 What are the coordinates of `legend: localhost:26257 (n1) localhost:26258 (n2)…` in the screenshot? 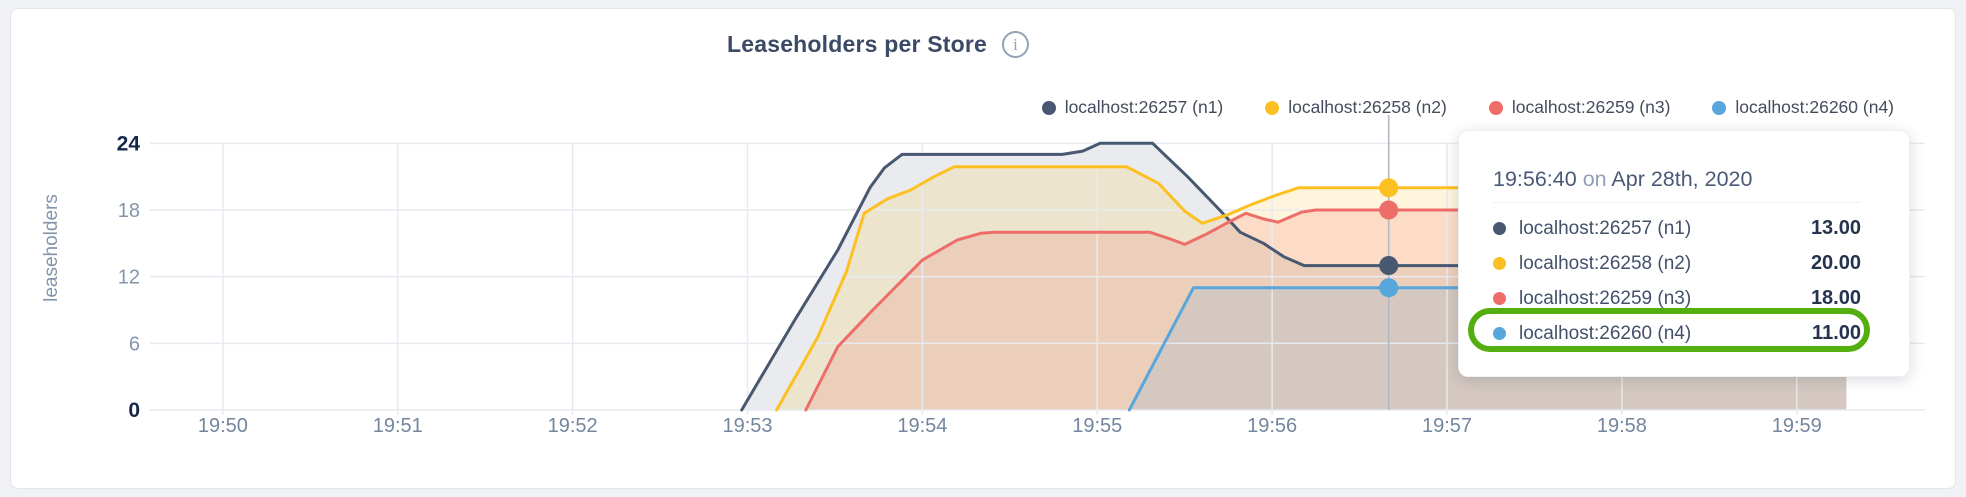 It's located at (1467, 107).